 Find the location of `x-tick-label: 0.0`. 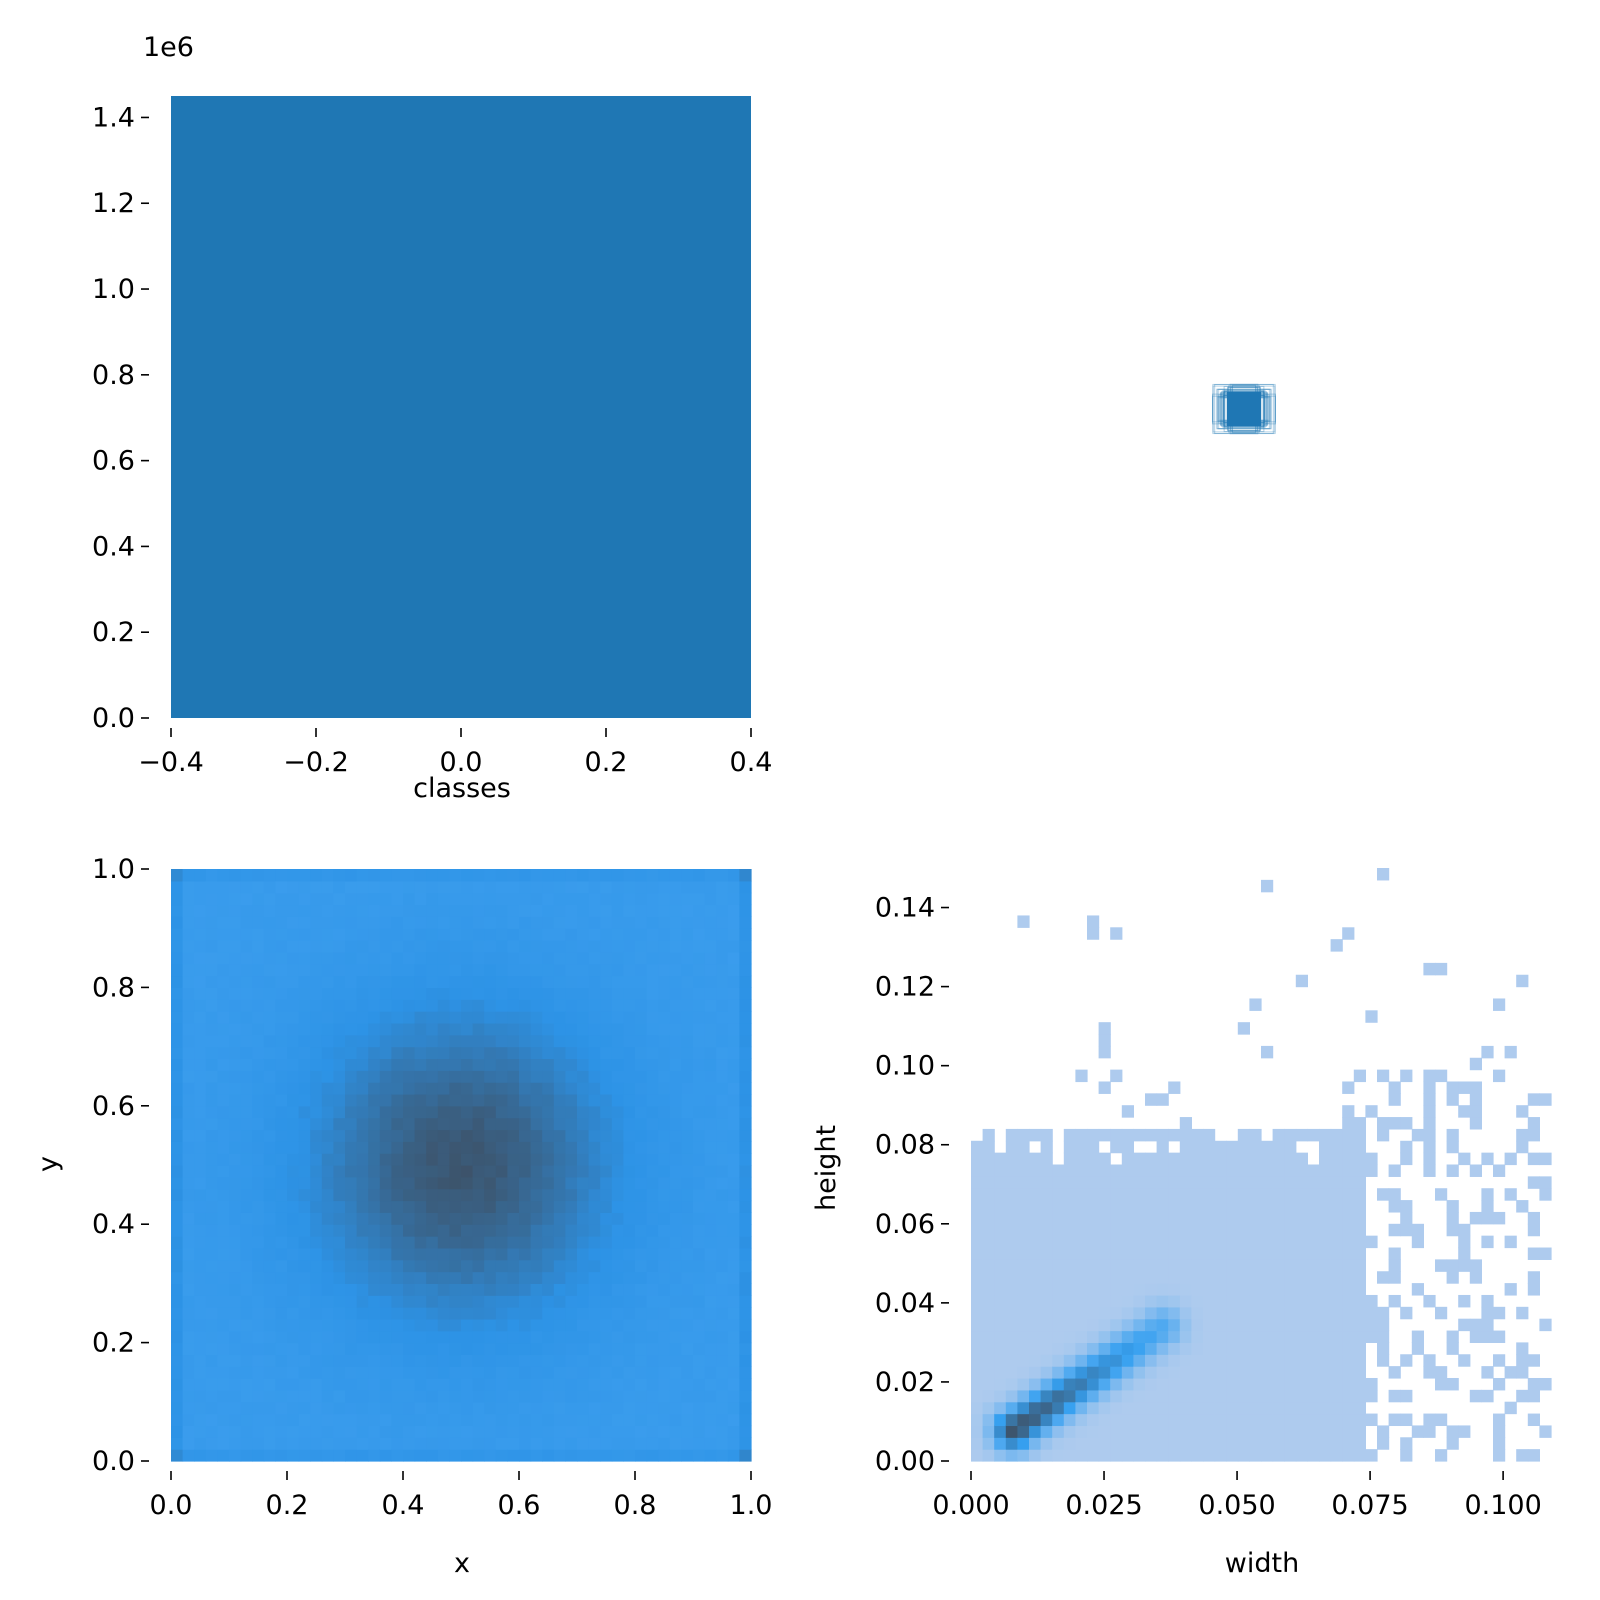

x-tick-label: 0.0 is located at coordinates (171, 1505).